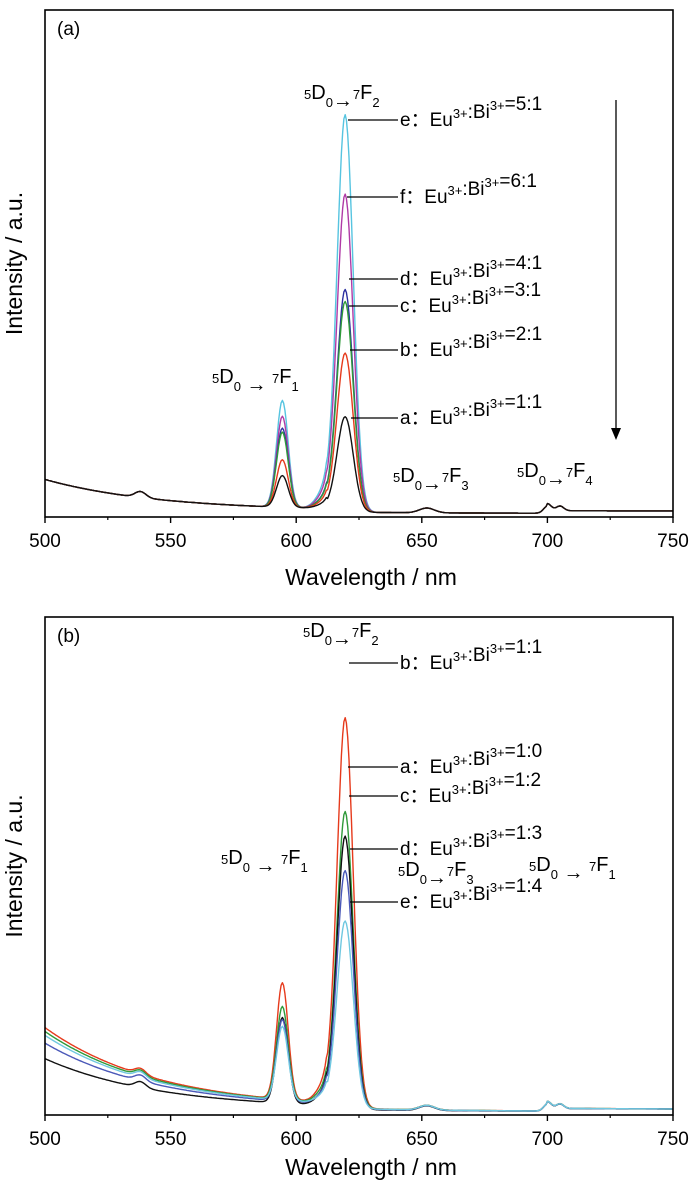 The image size is (700, 1203). Describe the element at coordinates (616, 434) in the screenshot. I see `trend-arrow-head` at that location.